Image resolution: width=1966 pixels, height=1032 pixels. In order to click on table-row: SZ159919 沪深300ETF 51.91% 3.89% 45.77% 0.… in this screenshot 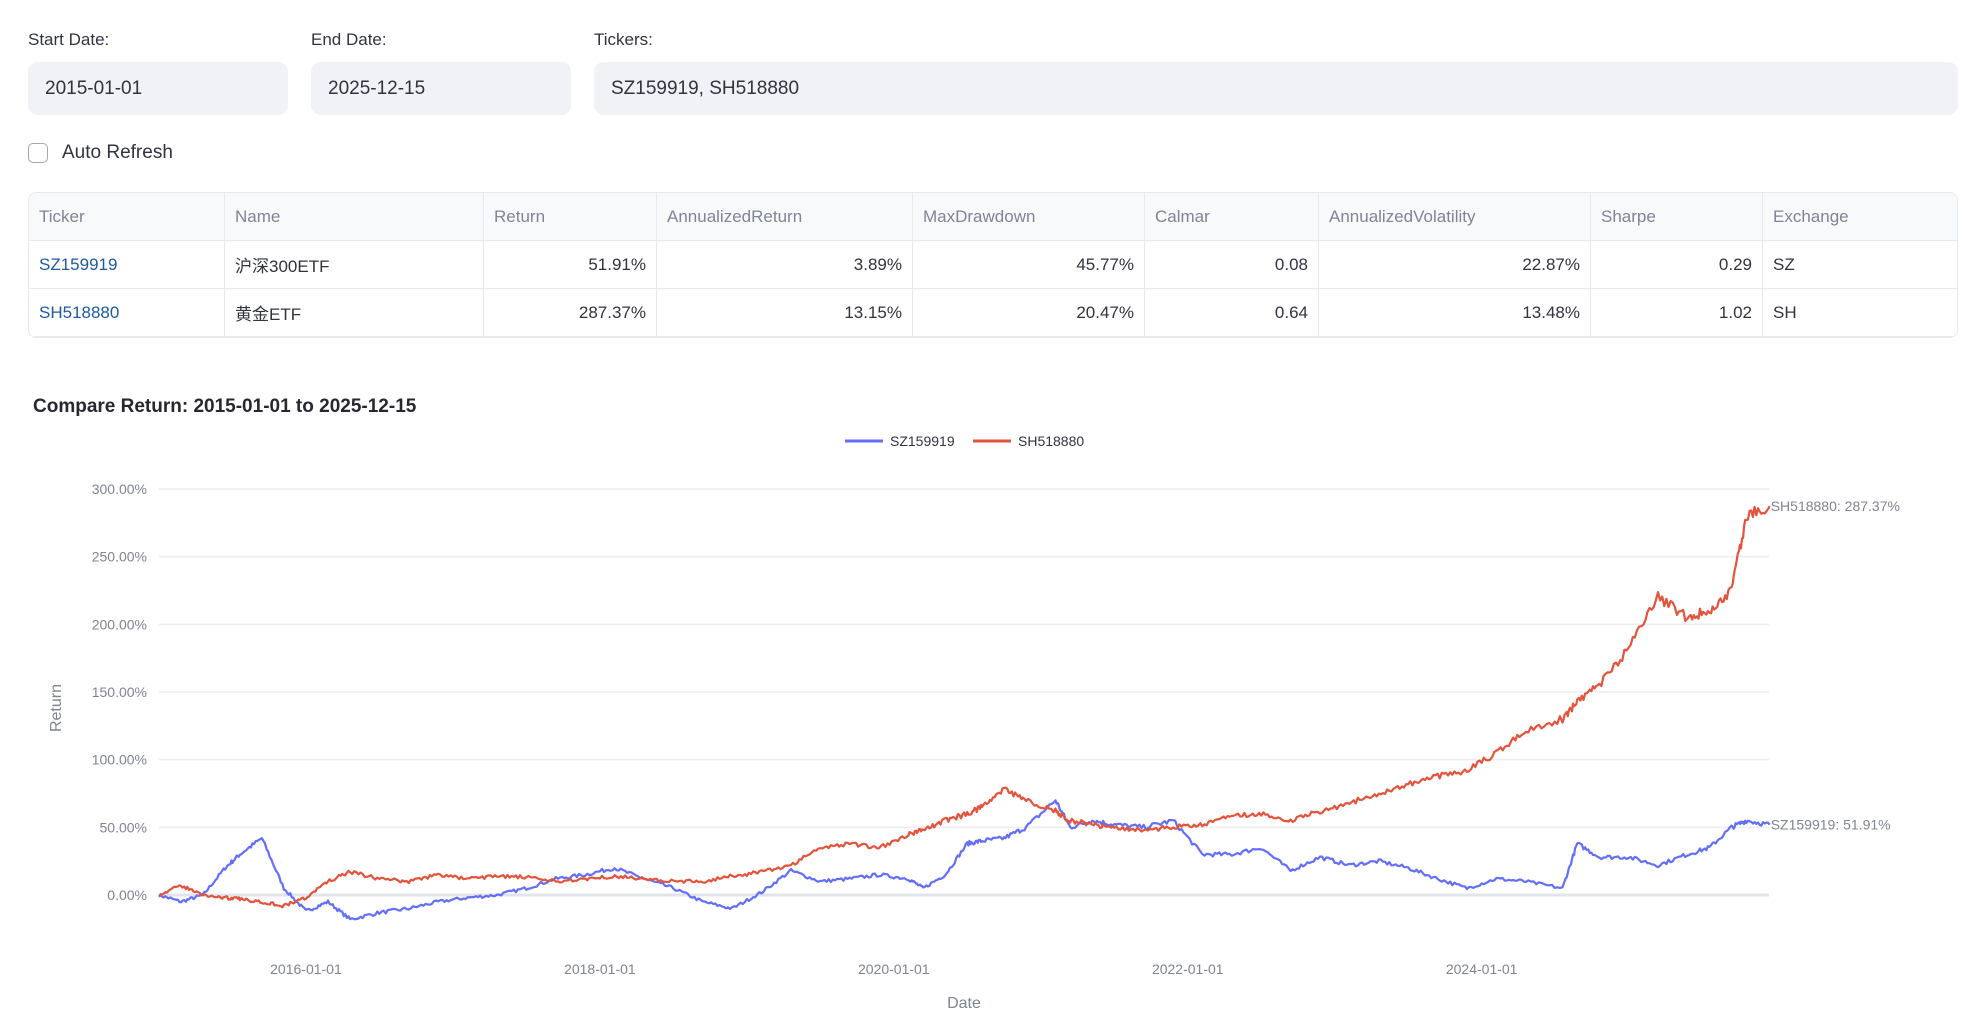, I will do `click(993, 265)`.